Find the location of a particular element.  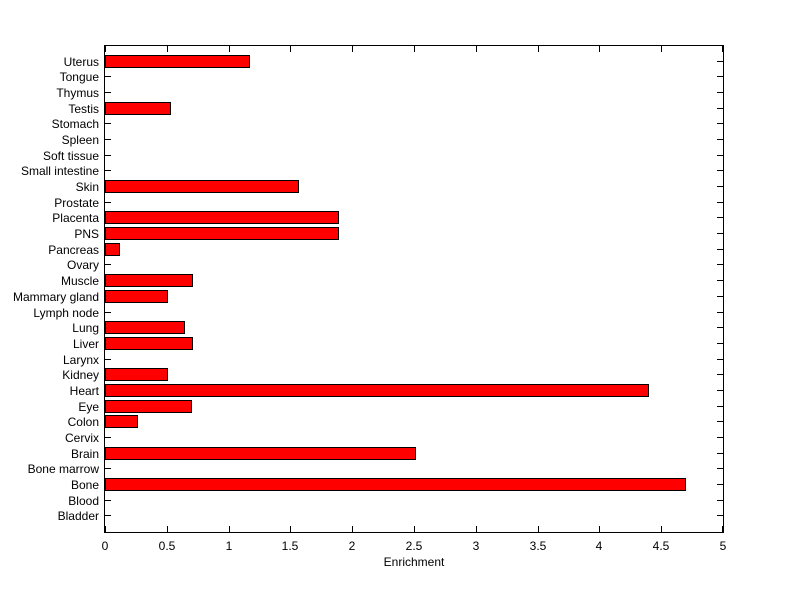

x-tick-label: 2.5 is located at coordinates (414, 546).